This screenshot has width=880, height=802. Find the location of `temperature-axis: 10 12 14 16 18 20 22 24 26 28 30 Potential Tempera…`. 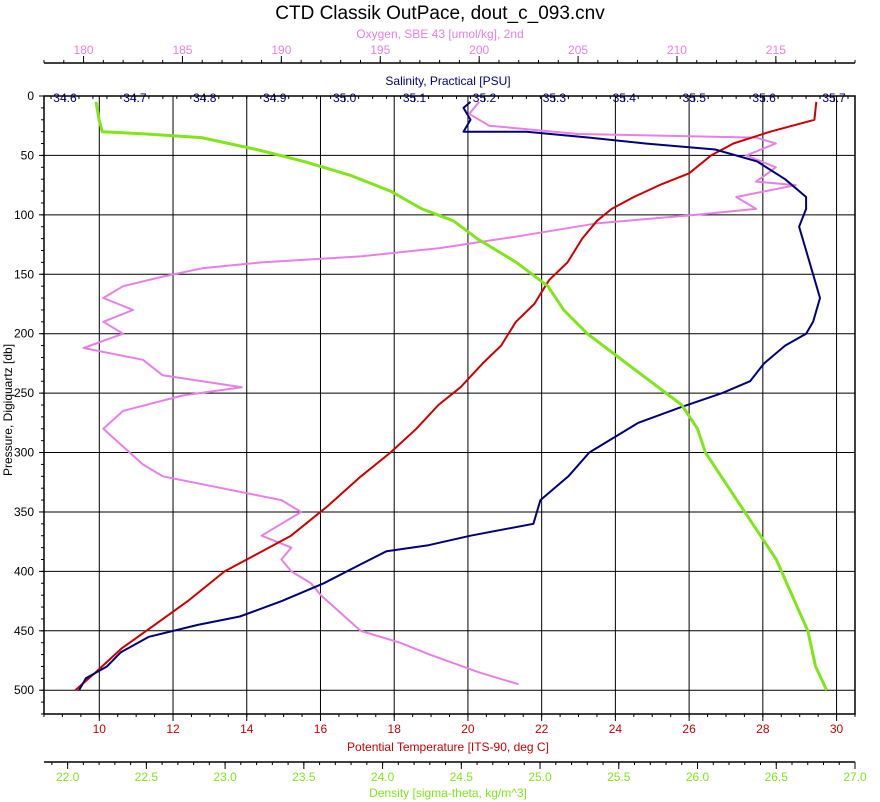

temperature-axis: 10 12 14 16 18 20 22 24 26 28 30 Potential Tempera… is located at coordinates (449, 734).